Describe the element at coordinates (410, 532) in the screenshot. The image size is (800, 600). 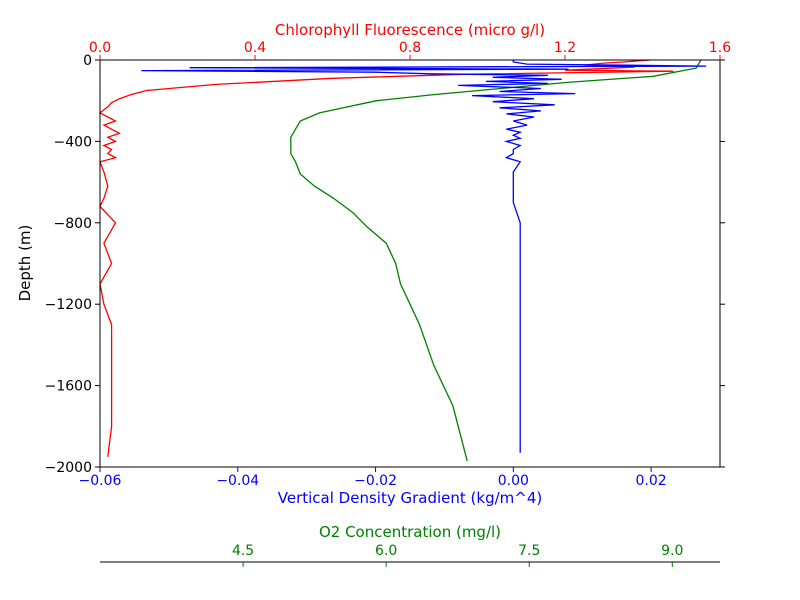
I see `o2-axis-label: O2 Concentration (mg/l)` at that location.